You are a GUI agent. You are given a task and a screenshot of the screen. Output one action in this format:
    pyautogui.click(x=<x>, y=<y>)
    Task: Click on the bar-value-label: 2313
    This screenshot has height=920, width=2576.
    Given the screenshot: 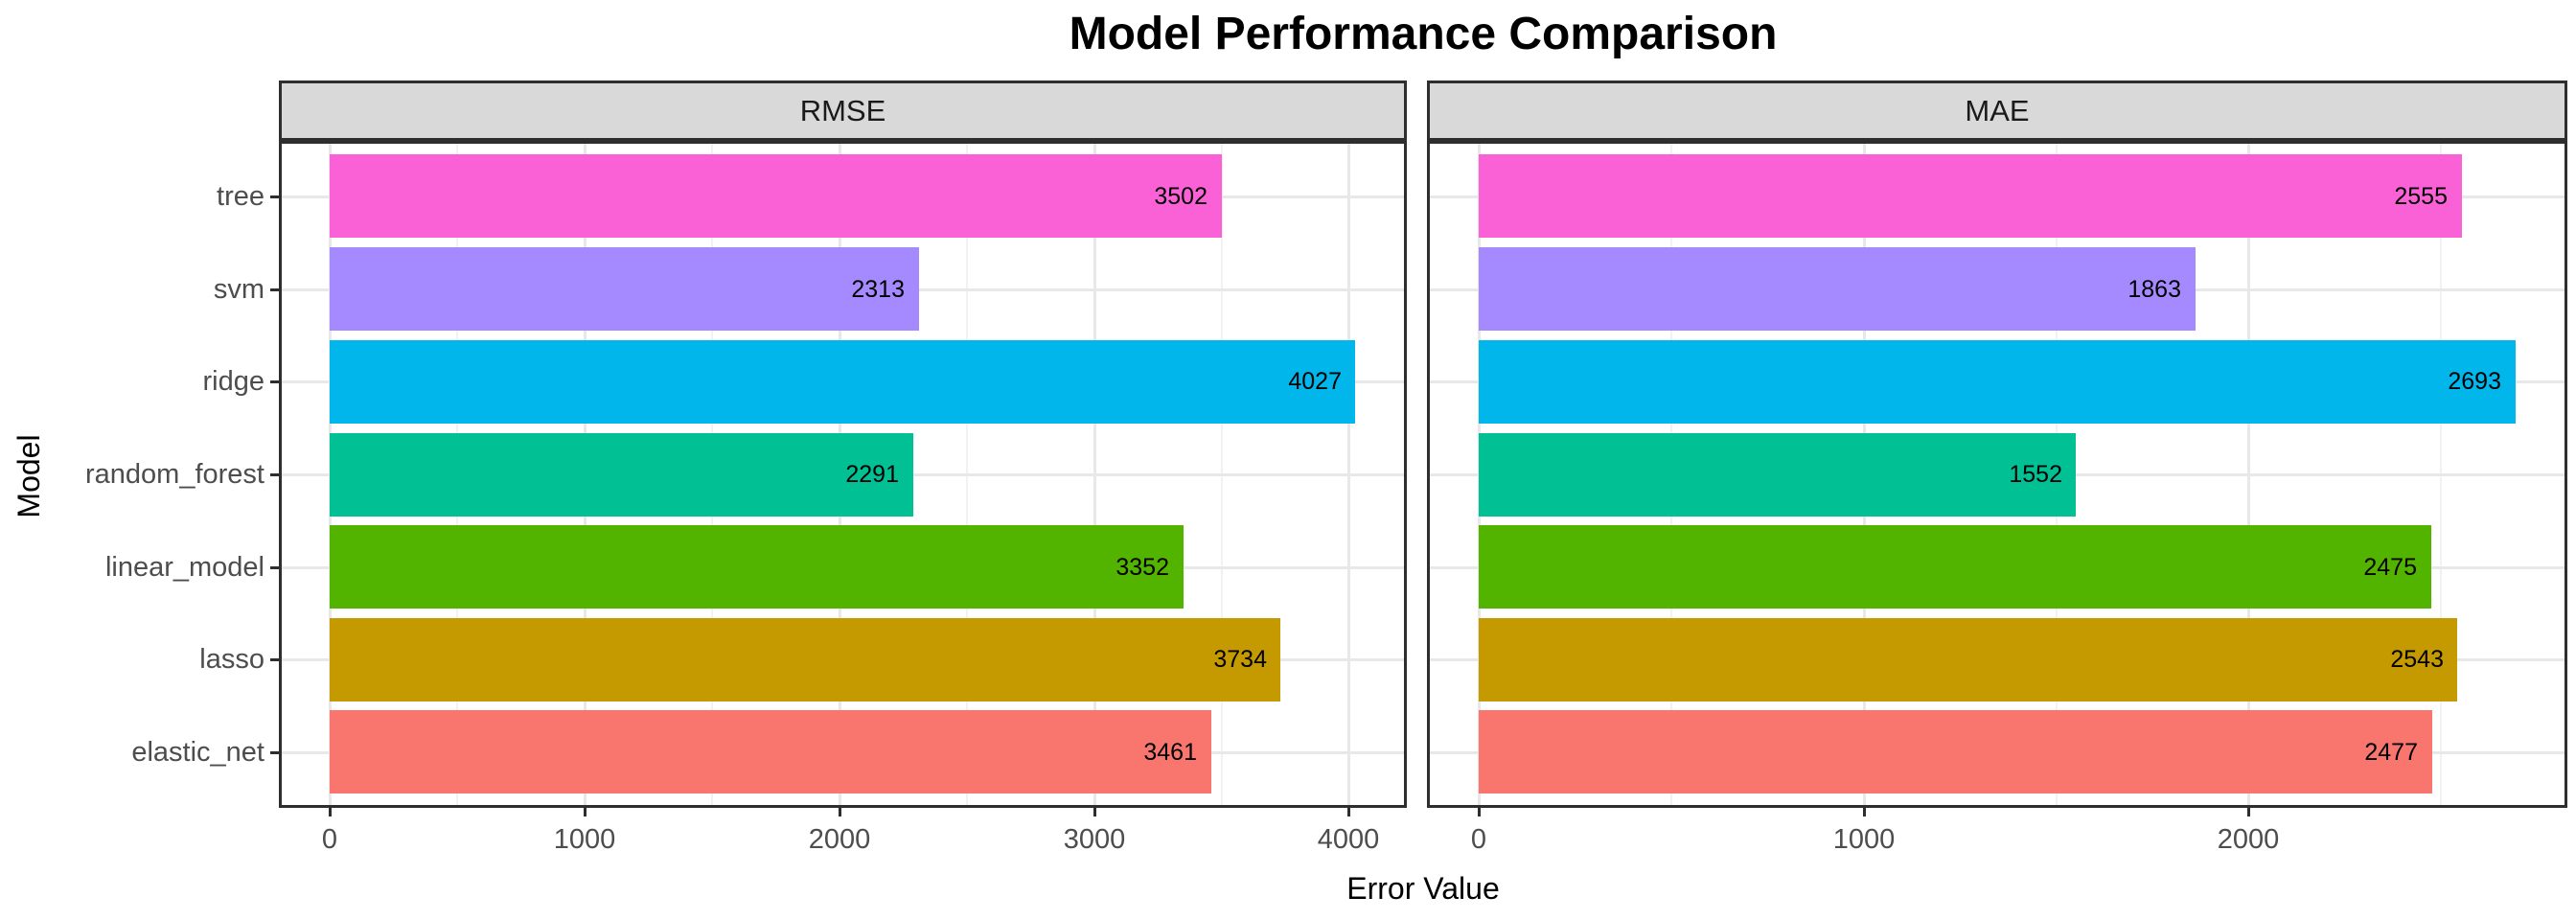 What is the action you would take?
    pyautogui.click(x=878, y=289)
    